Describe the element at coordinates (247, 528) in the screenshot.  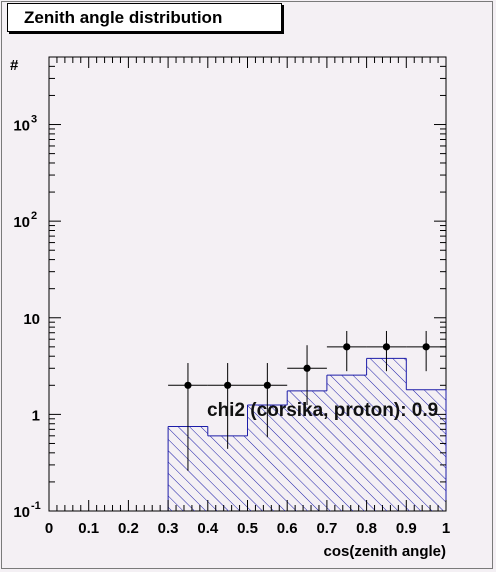
I see `x-tick-label: 0.5` at that location.